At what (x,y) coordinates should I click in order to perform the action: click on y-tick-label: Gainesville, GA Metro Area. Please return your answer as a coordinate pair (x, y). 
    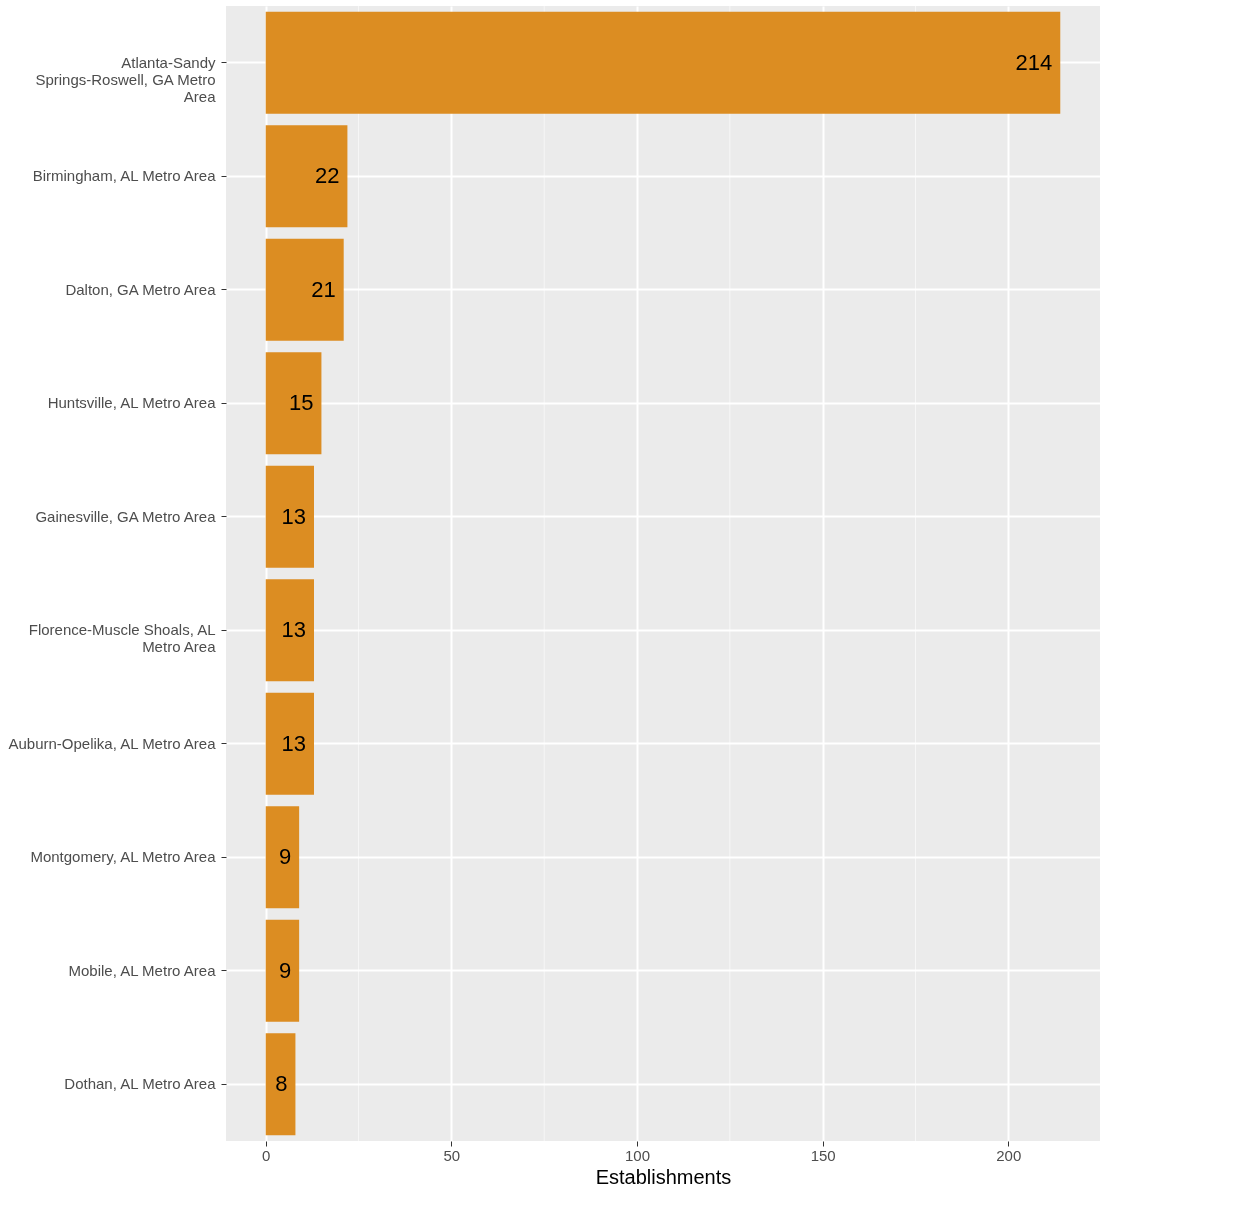
    Looking at the image, I should click on (126, 516).